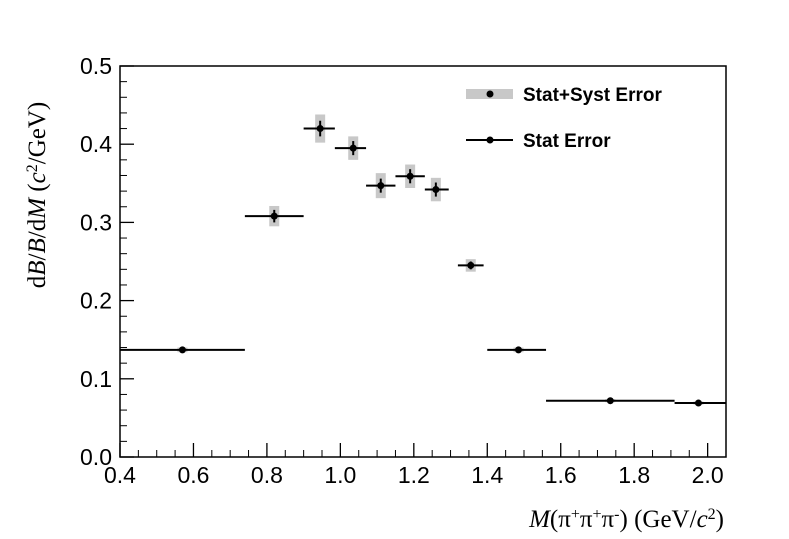 The width and height of the screenshot is (789, 539). What do you see at coordinates (592, 95) in the screenshot?
I see `legend-entry: Stat+Syst Error` at bounding box center [592, 95].